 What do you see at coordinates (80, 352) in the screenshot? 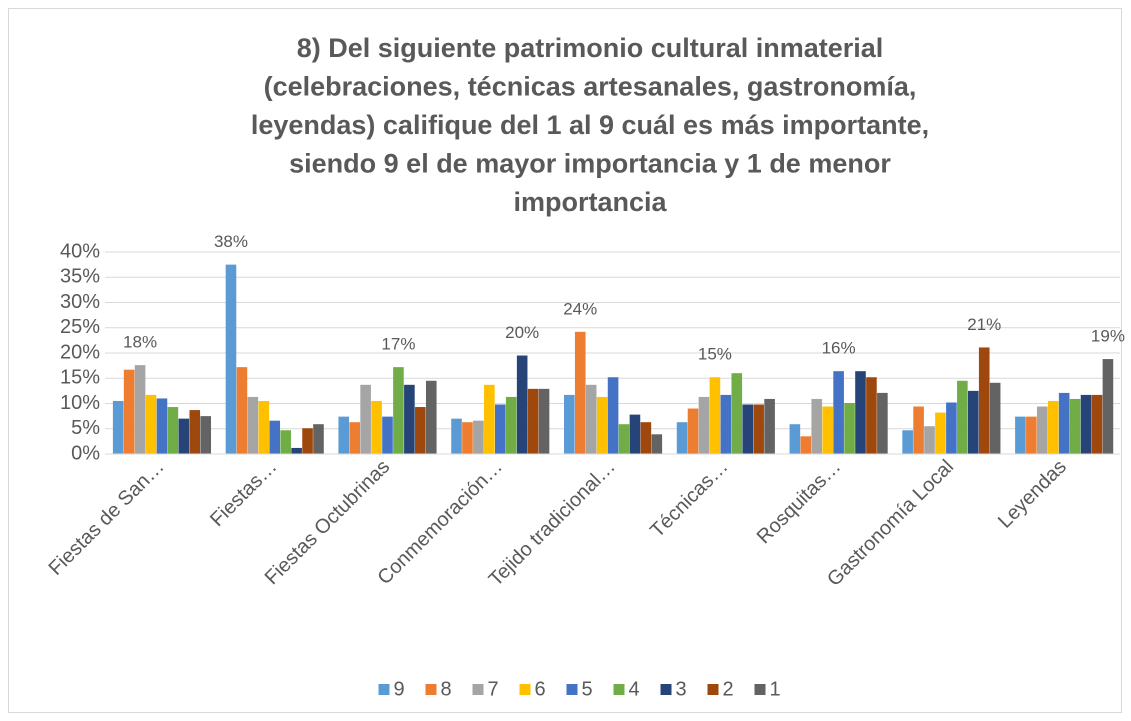
I see `y-tick-label: 20%` at bounding box center [80, 352].